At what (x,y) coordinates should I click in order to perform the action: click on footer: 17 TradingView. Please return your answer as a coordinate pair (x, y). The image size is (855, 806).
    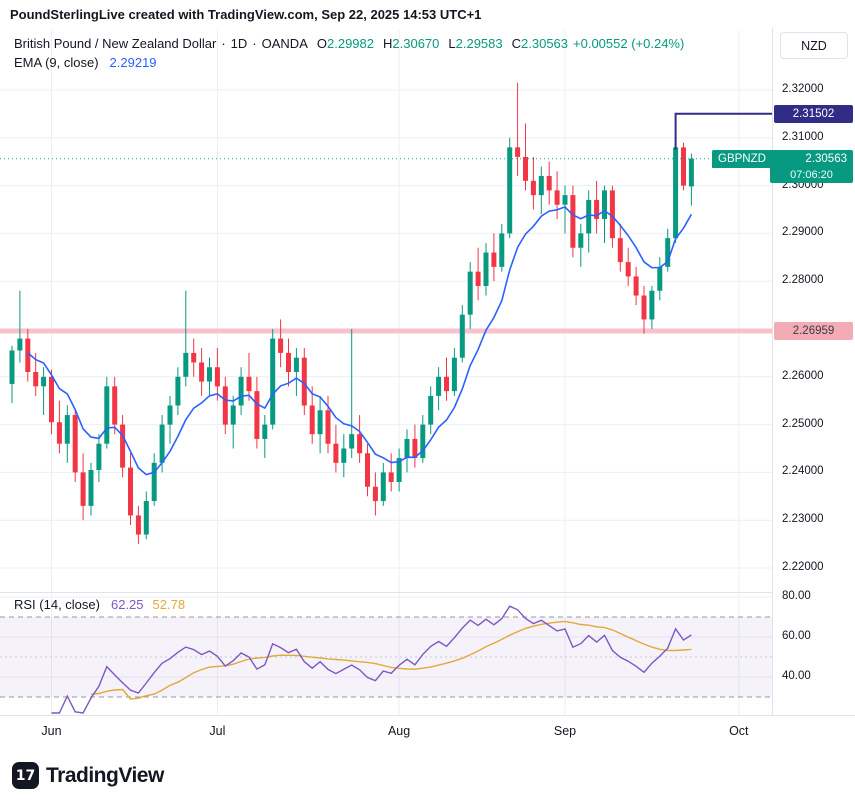
    Looking at the image, I should click on (88, 775).